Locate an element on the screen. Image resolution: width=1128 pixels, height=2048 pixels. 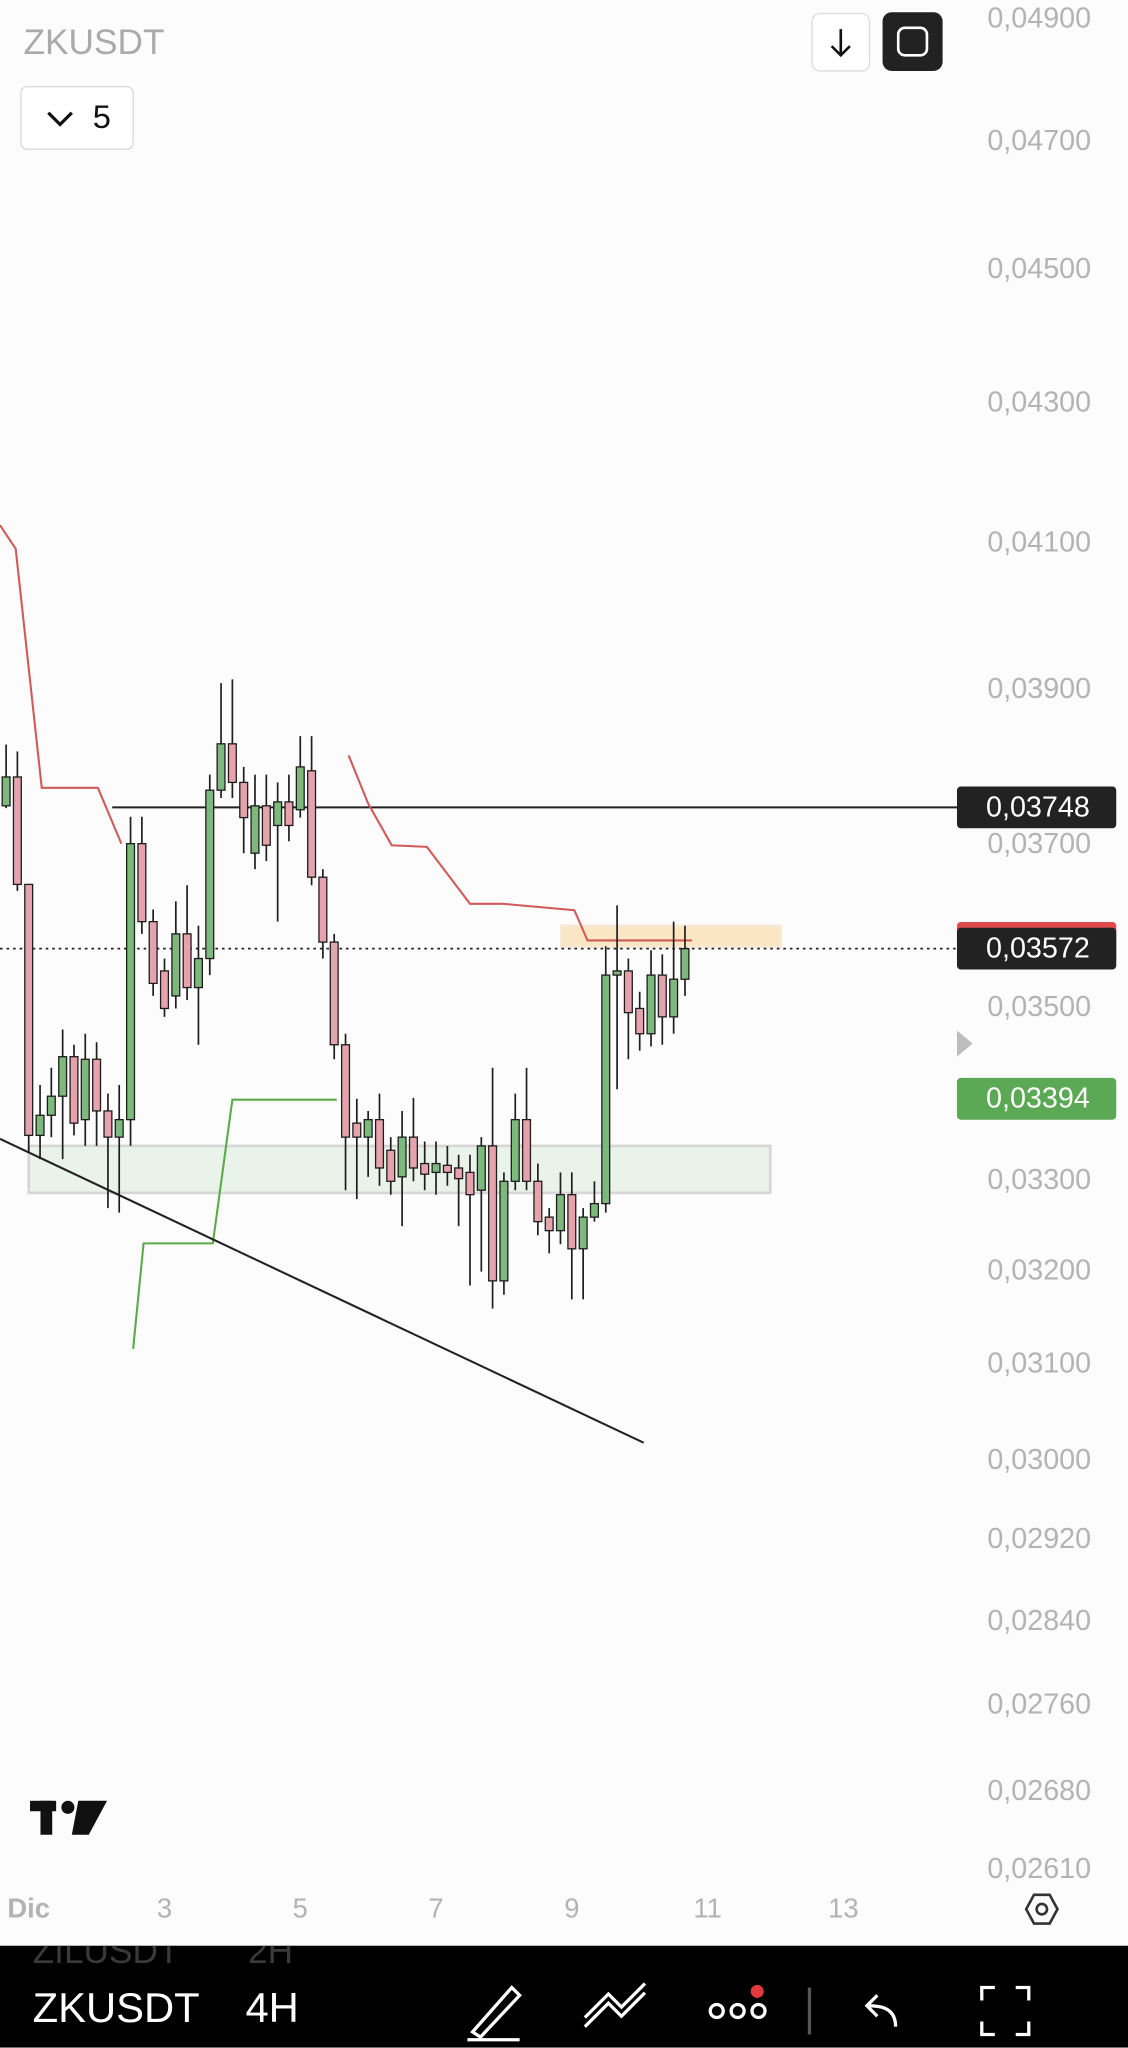
y-tick-label: 0,02680 is located at coordinates (1039, 1791).